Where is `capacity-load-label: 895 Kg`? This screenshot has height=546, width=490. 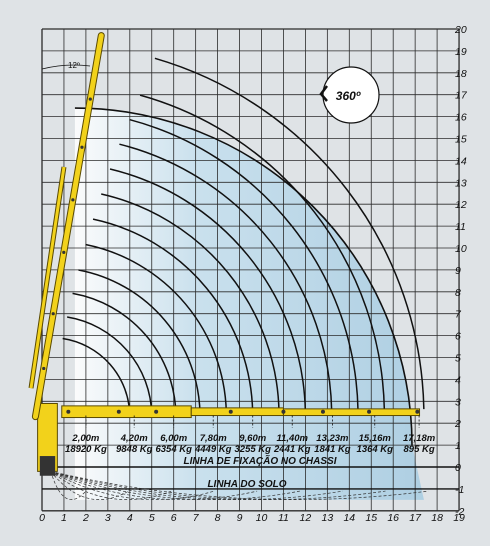 capacity-load-label: 895 Kg is located at coordinates (419, 449).